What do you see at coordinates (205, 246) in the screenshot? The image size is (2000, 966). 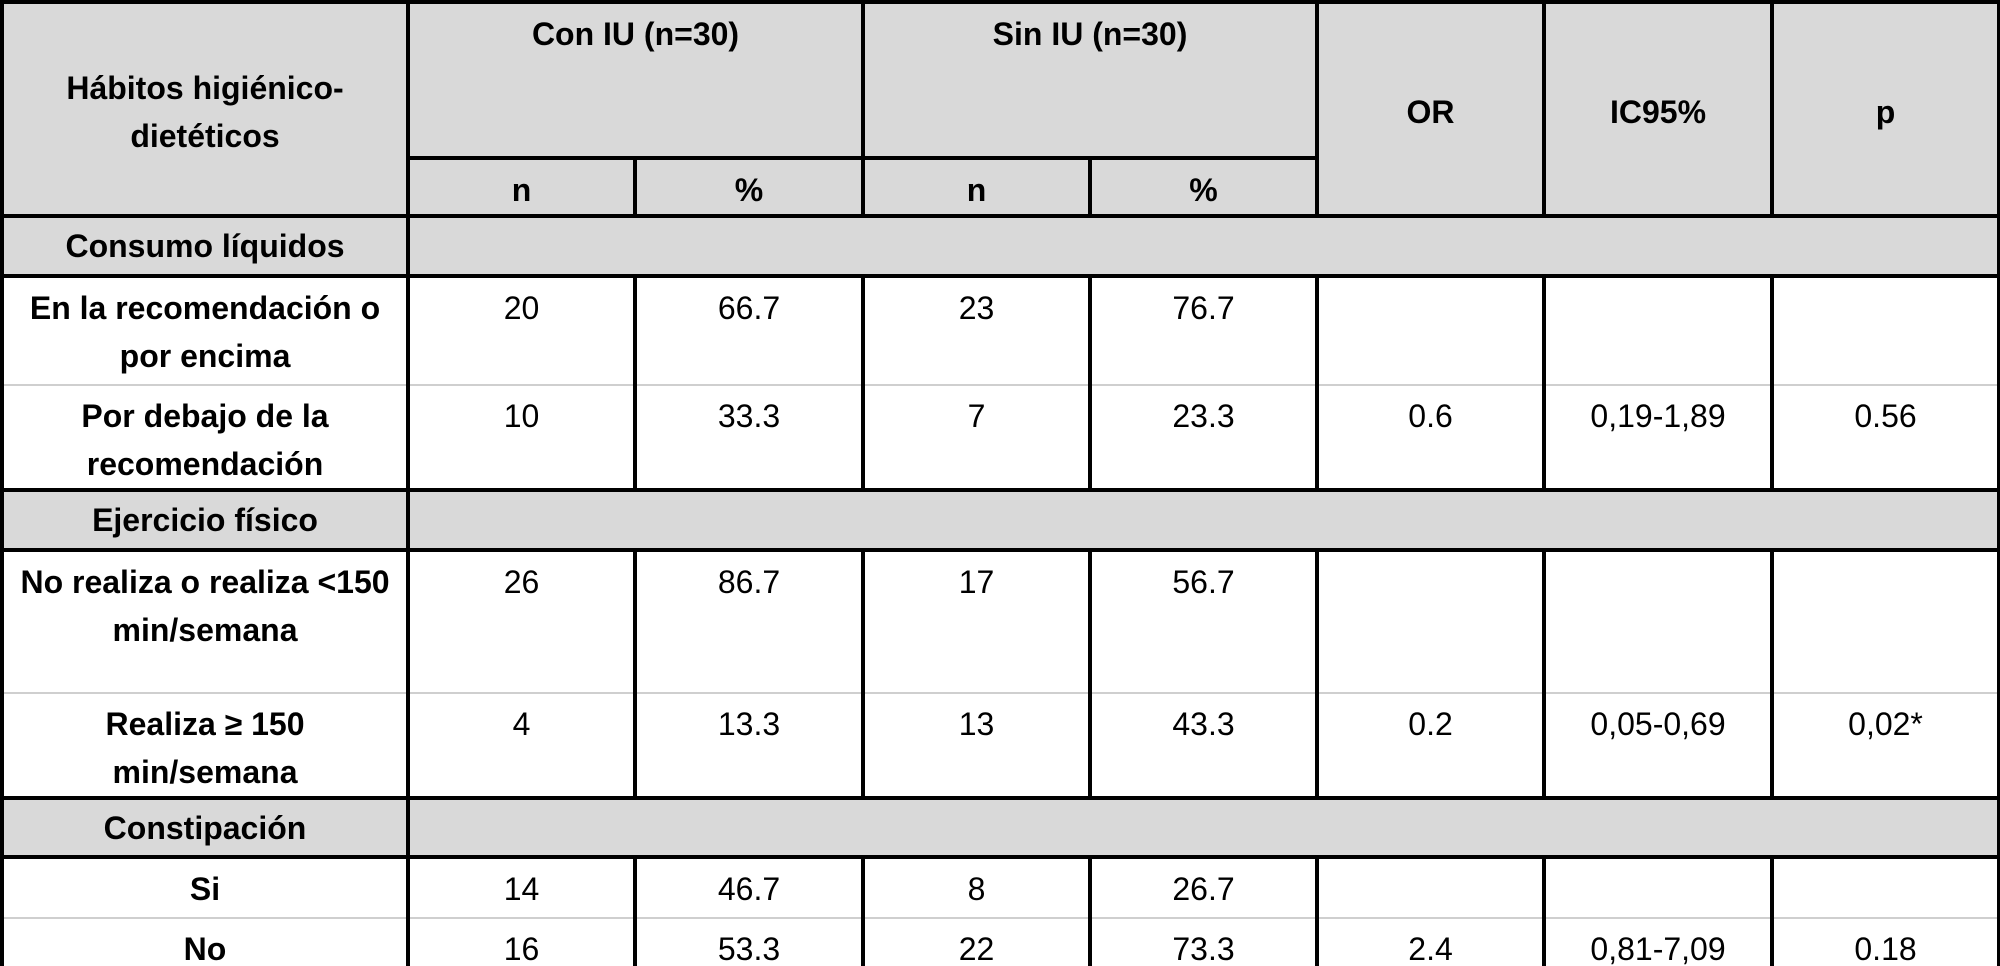 I see `section-title: Consumo líquidos` at bounding box center [205, 246].